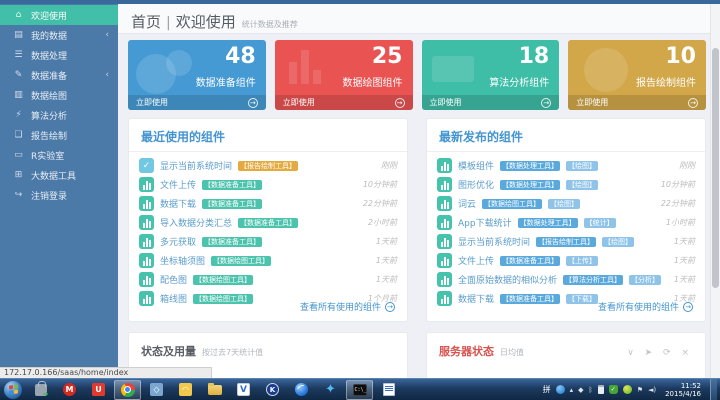 The image size is (720, 400). I want to click on stat-card-report: 10 报告绘制组件 立即使用 →, so click(637, 75).